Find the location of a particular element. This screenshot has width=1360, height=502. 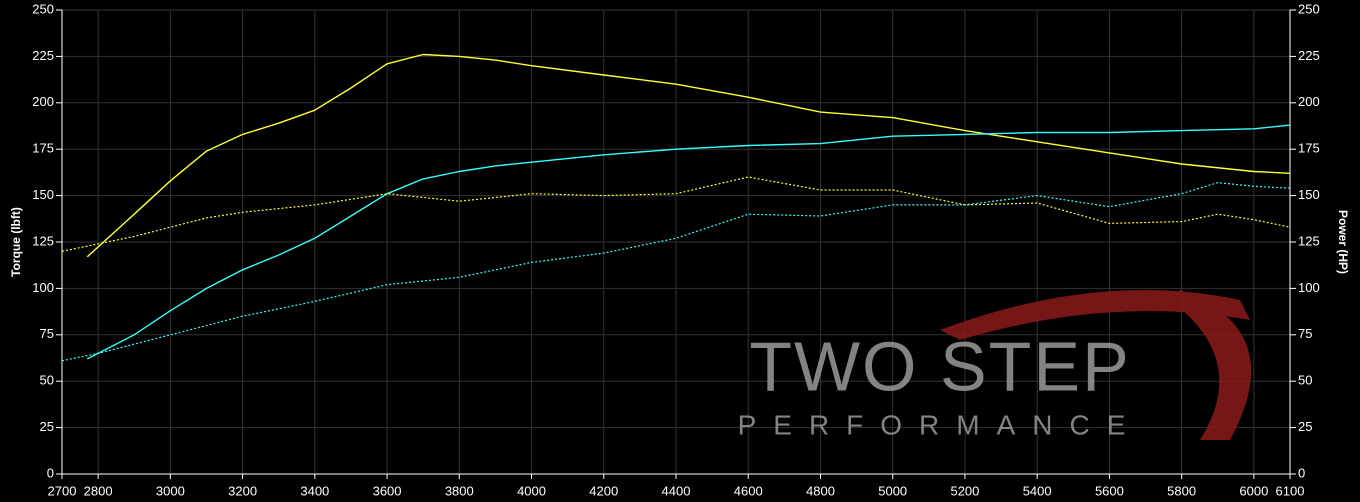

y-tick-label: 50 is located at coordinates (47, 380).